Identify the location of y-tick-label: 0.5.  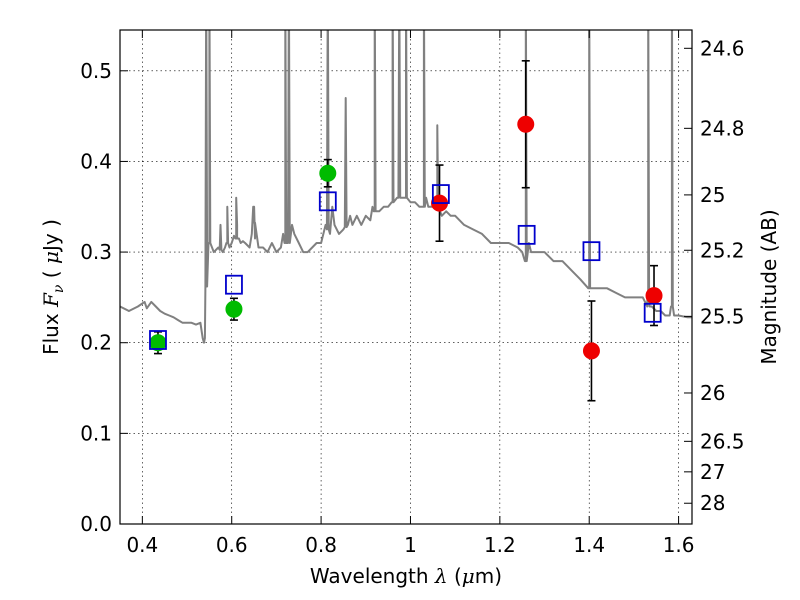
(96, 71).